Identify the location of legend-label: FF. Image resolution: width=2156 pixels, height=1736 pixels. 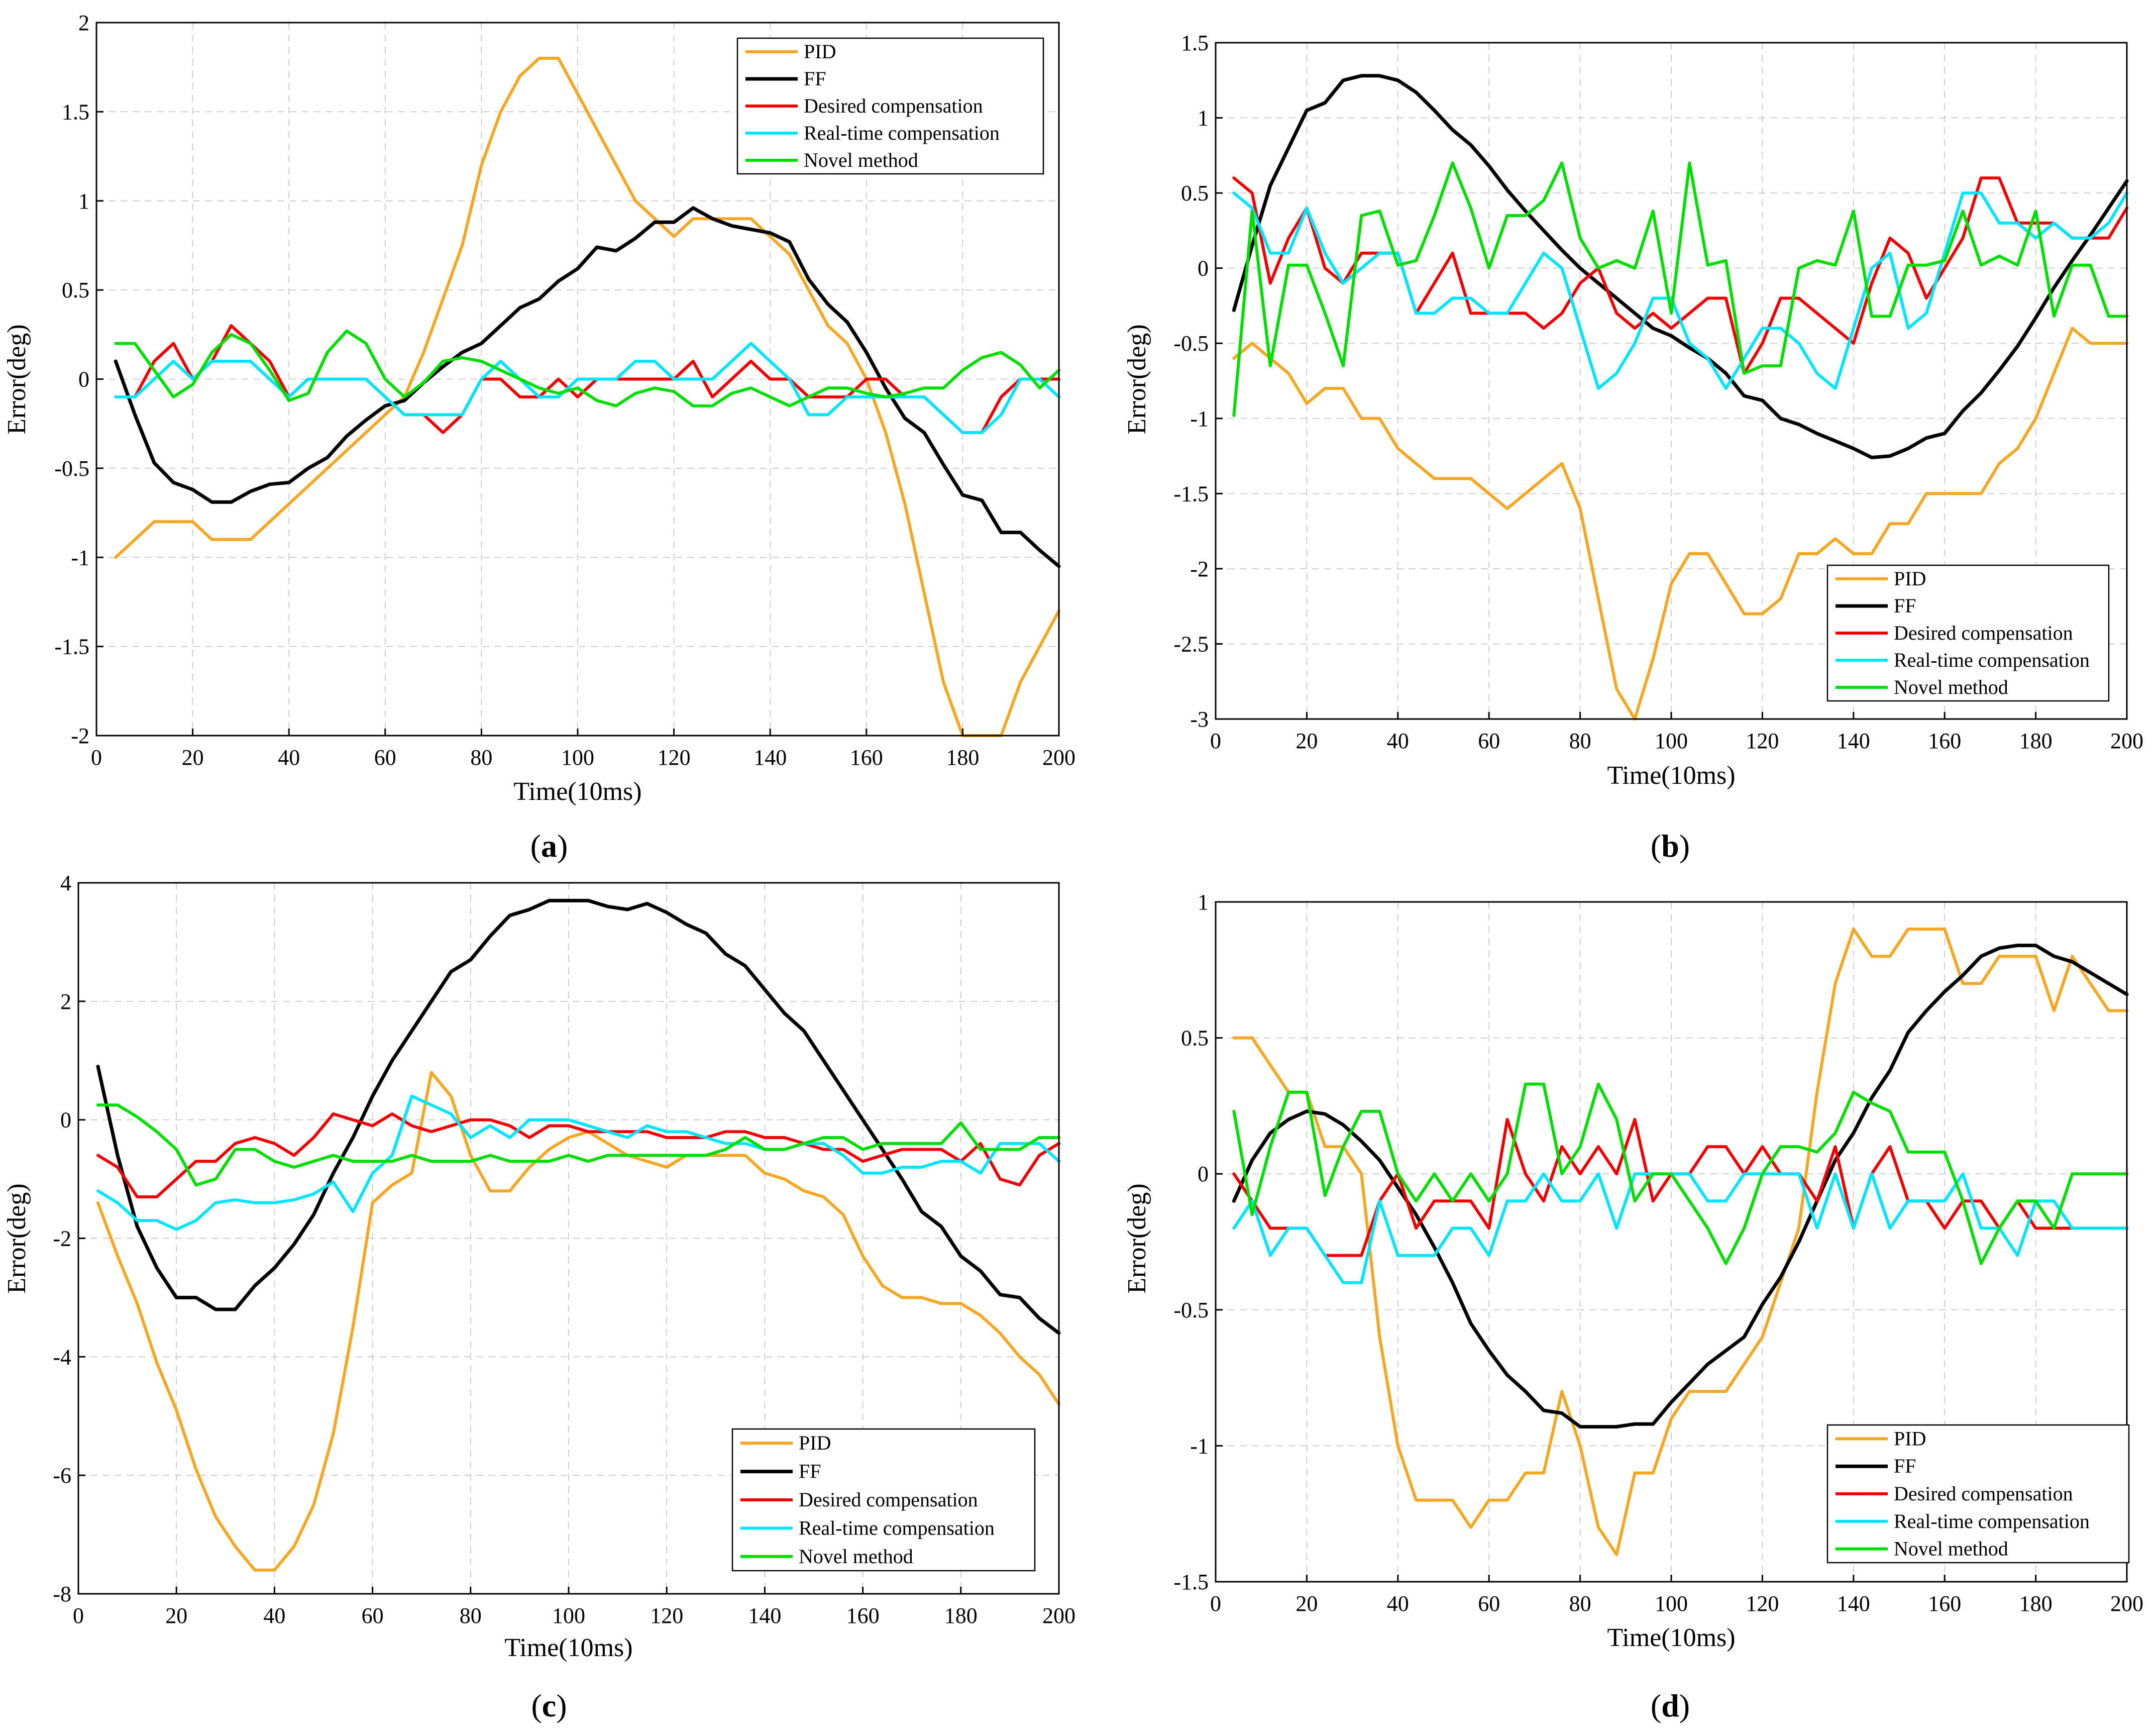
(810, 1471).